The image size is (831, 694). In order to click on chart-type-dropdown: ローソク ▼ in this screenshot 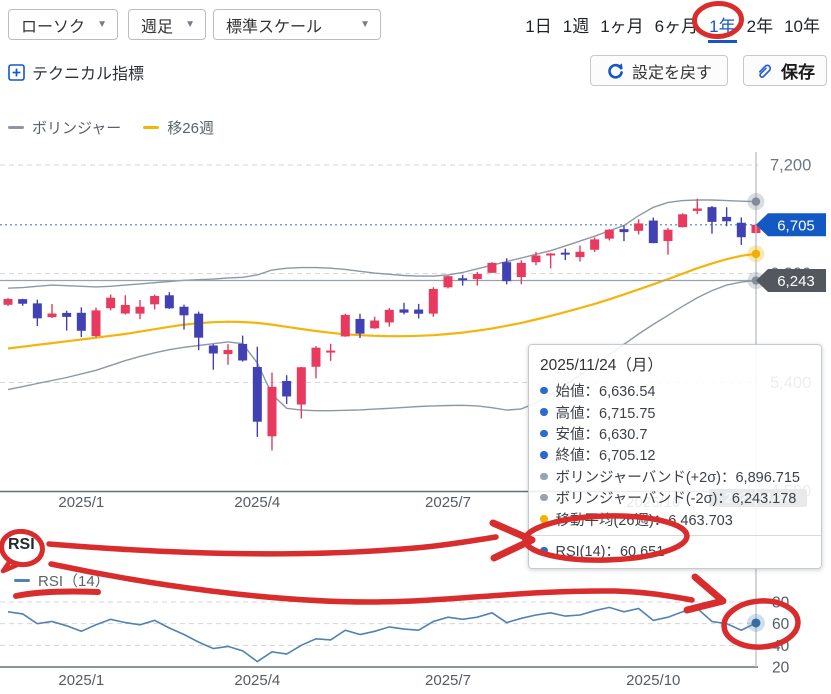, I will do `click(63, 24)`.